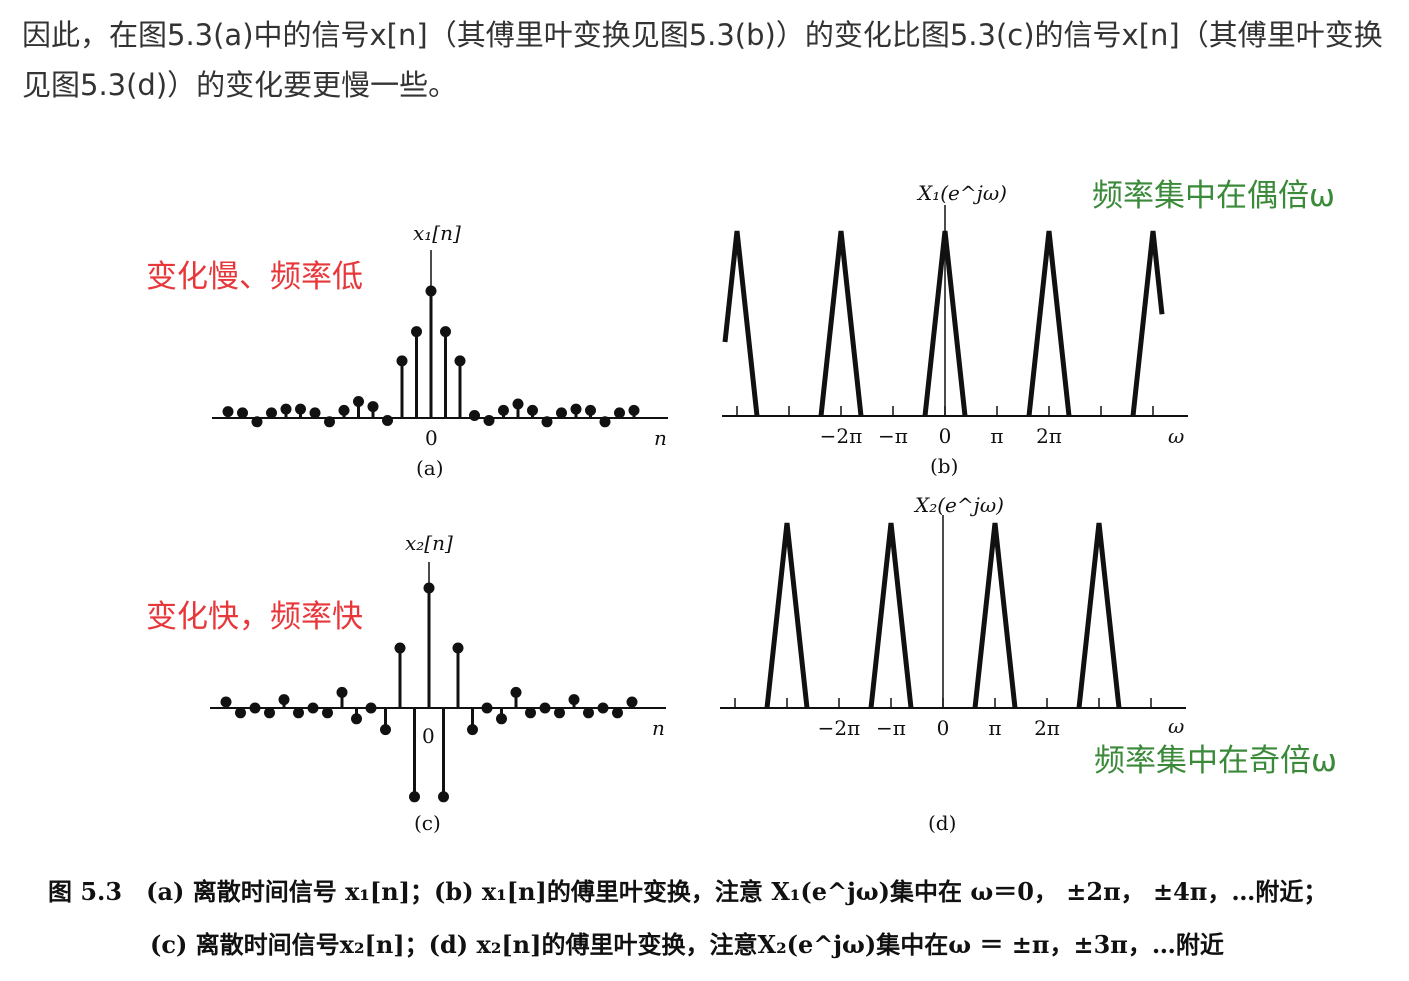 The image size is (1409, 981). What do you see at coordinates (893, 436) in the screenshot?
I see `panel-b-tick-label: −π` at bounding box center [893, 436].